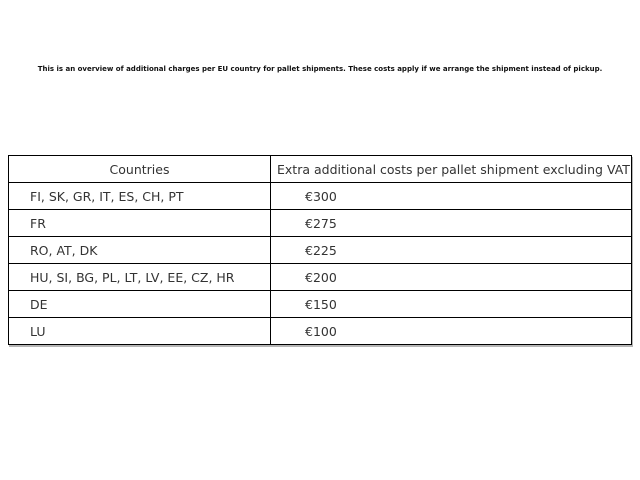 Image resolution: width=640 pixels, height=480 pixels. Describe the element at coordinates (139, 250) in the screenshot. I see `countries-cell: RO, AT, DK` at that location.